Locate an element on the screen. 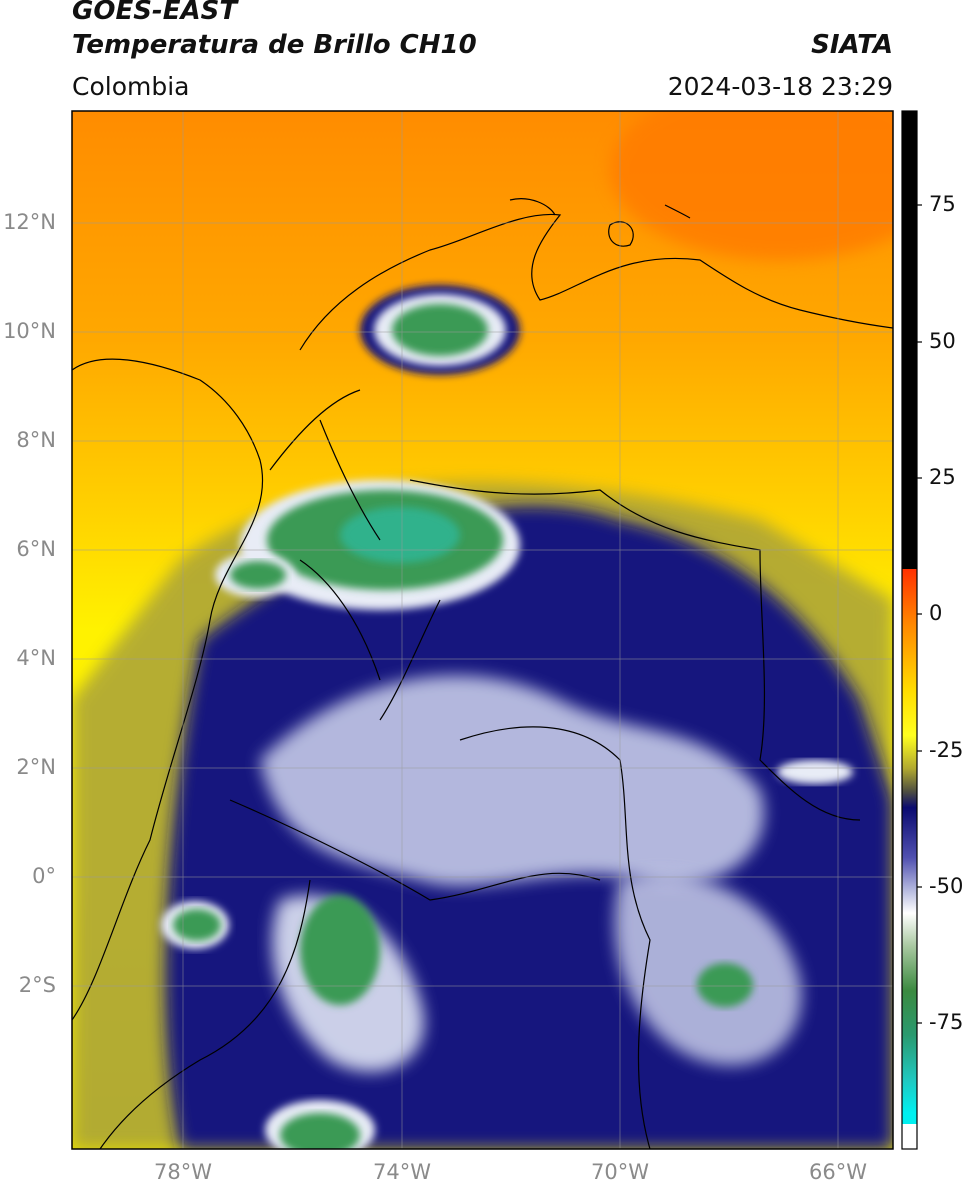  colorbar-tick-75: 75 is located at coordinates (942, 204).